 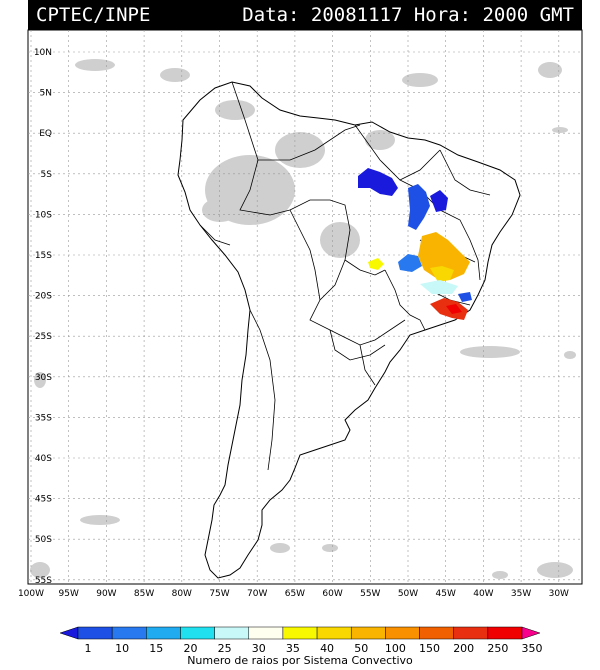 What do you see at coordinates (483, 594) in the screenshot?
I see `longitude-label: 40W` at bounding box center [483, 594].